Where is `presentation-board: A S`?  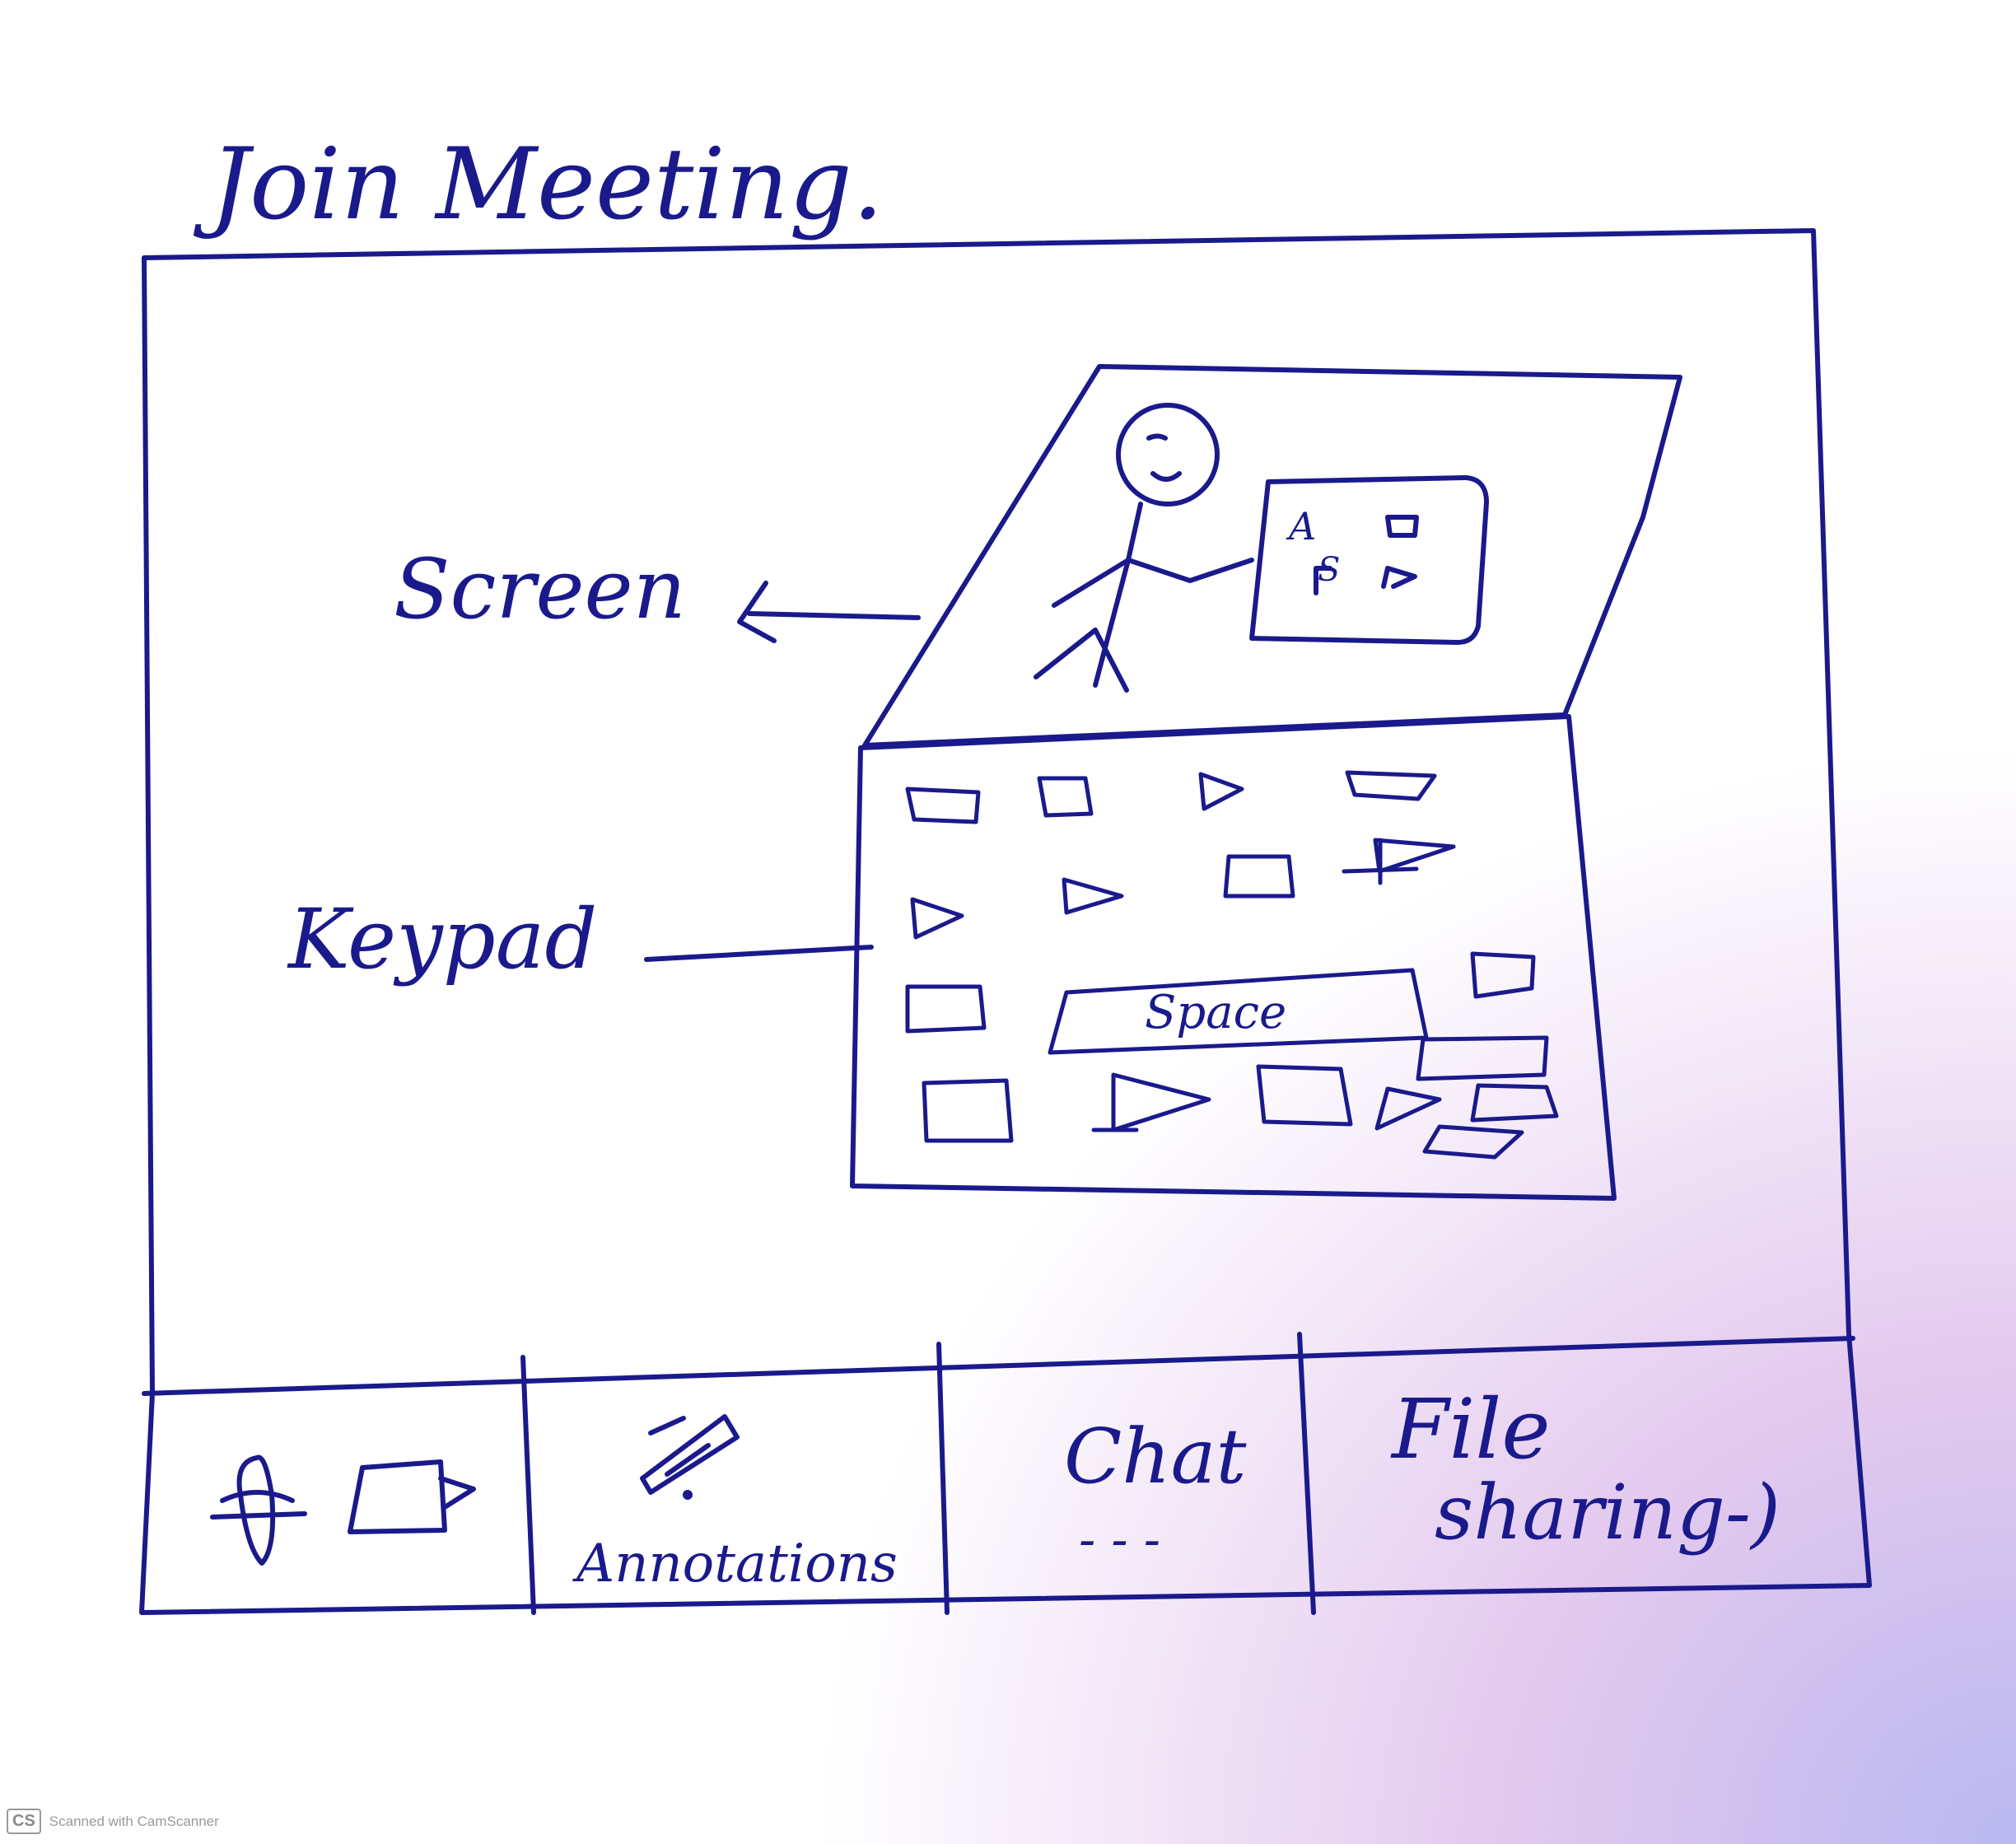 presentation-board: A S is located at coordinates (1369, 560).